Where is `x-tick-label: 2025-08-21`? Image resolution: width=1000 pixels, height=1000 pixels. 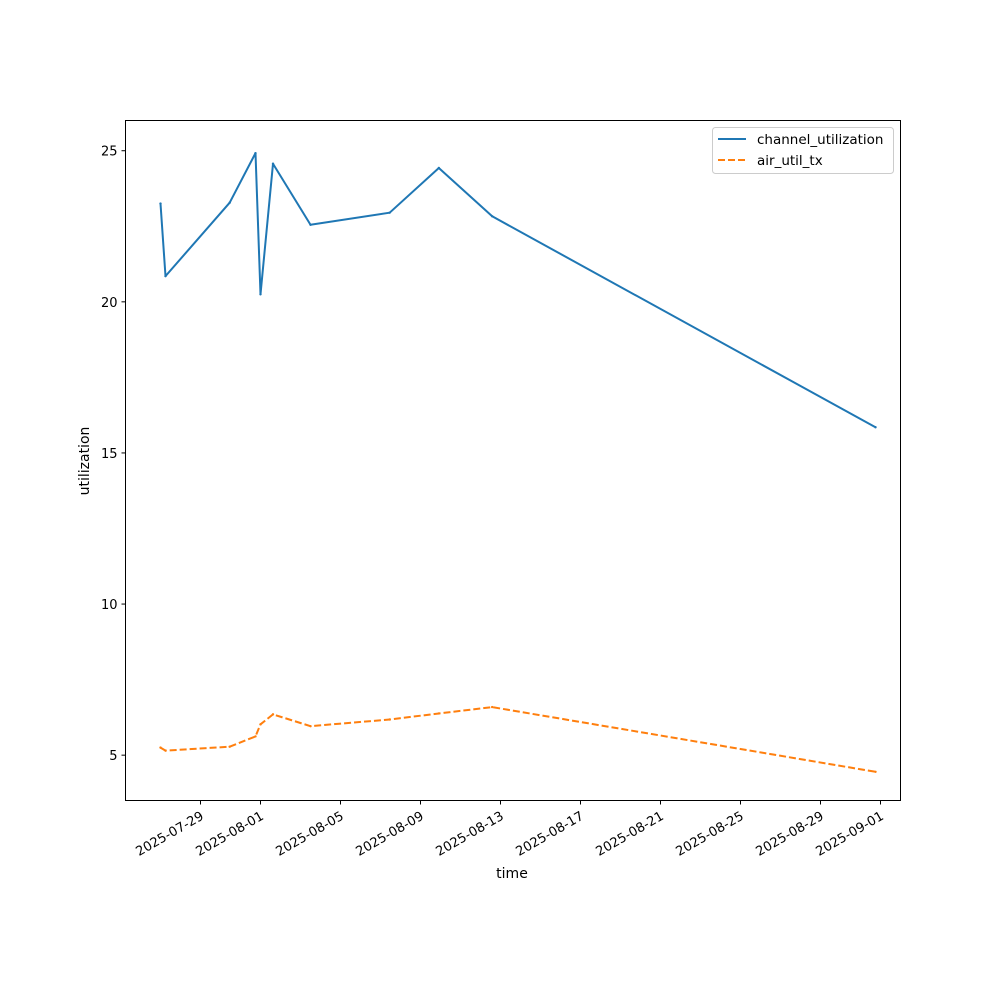
x-tick-label: 2025-08-21 is located at coordinates (630, 834).